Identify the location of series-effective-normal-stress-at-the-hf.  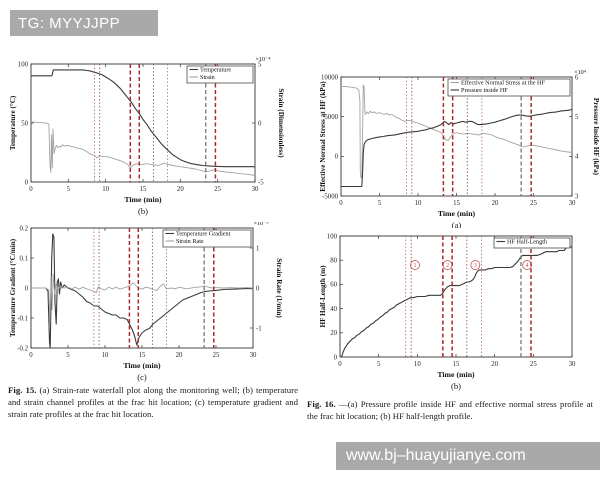
(457, 131).